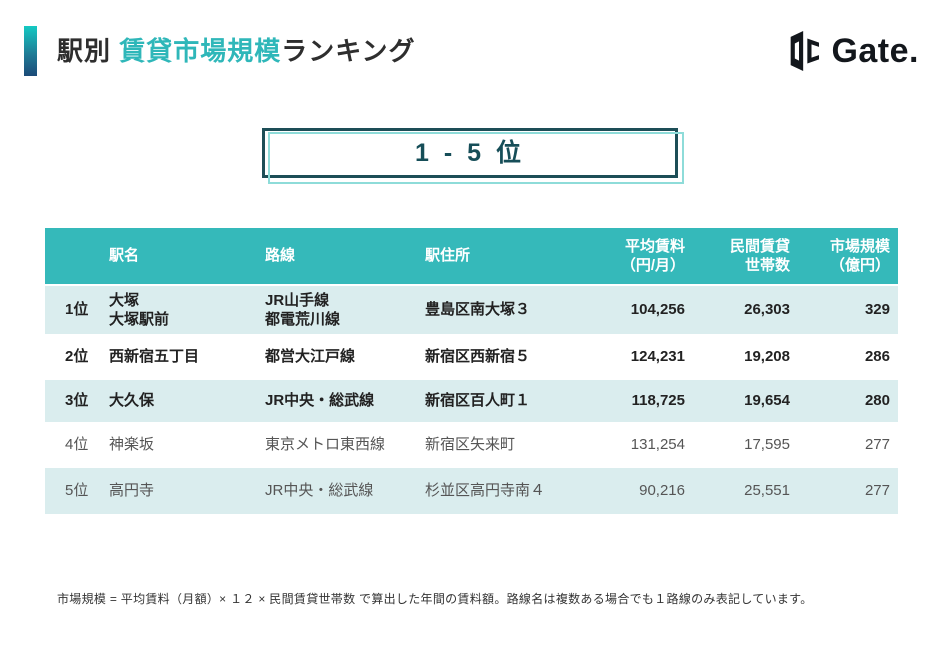 Image resolution: width=943 pixels, height=651 pixels. What do you see at coordinates (280, 256) in the screenshot?
I see `header-line: 路線` at bounding box center [280, 256].